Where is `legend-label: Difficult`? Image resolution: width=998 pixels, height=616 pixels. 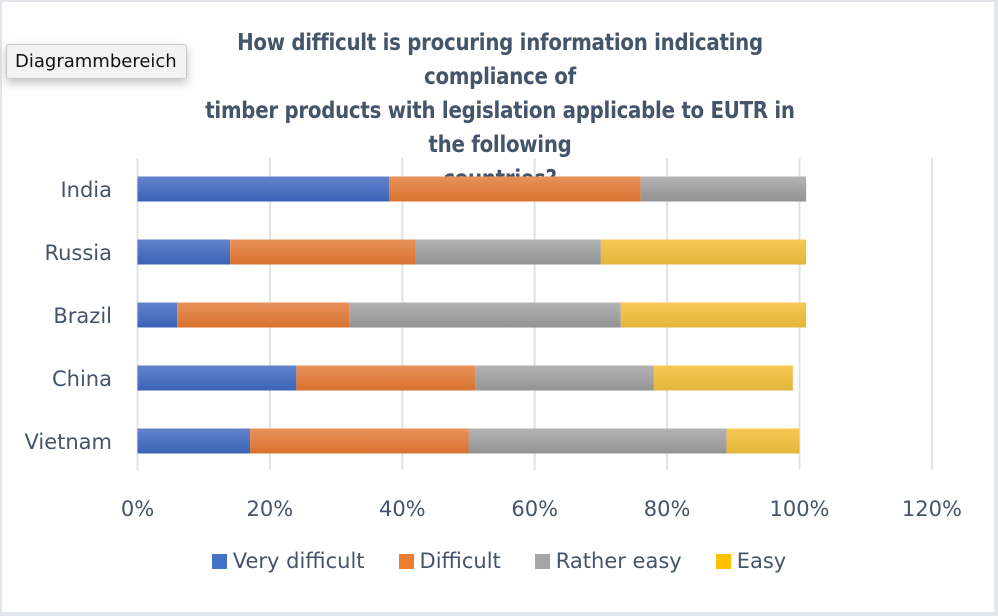
legend-label: Difficult is located at coordinates (460, 561).